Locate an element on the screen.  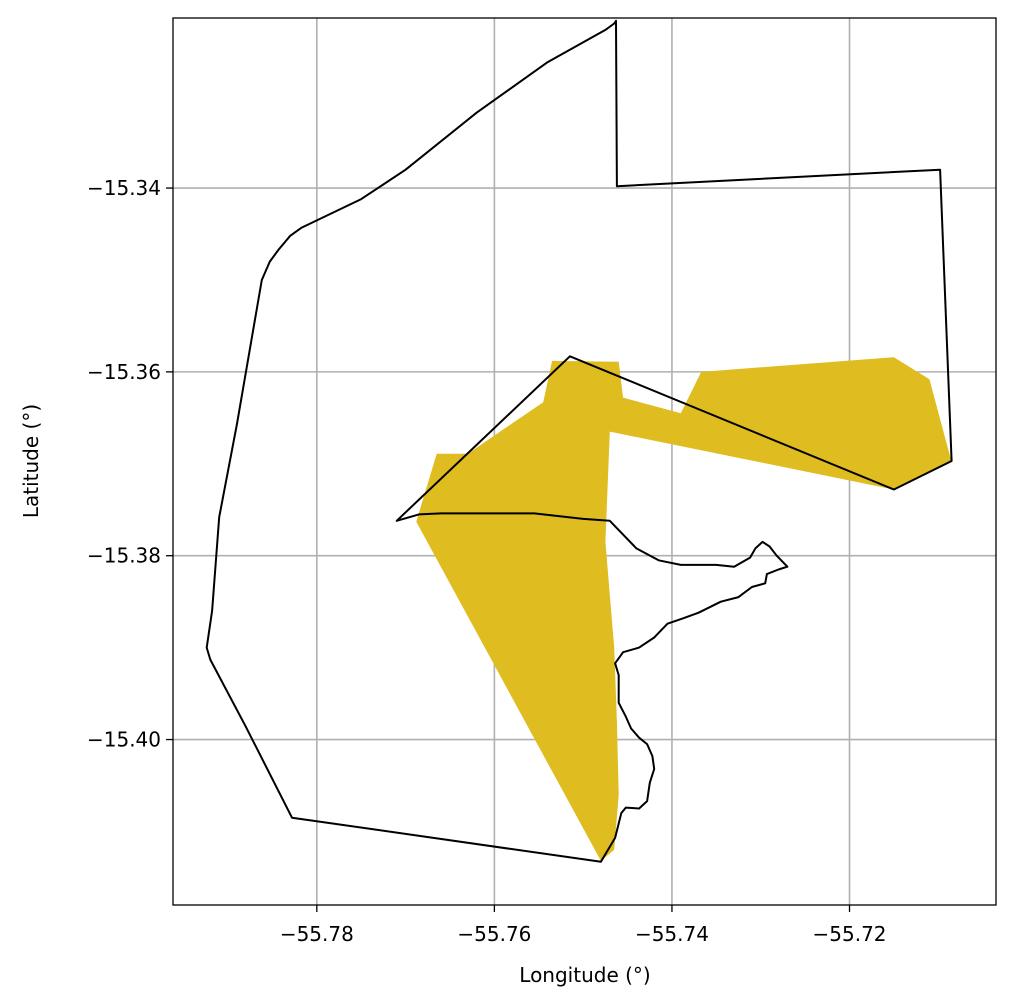
y-tick-label: −15.40 is located at coordinates (124, 740).